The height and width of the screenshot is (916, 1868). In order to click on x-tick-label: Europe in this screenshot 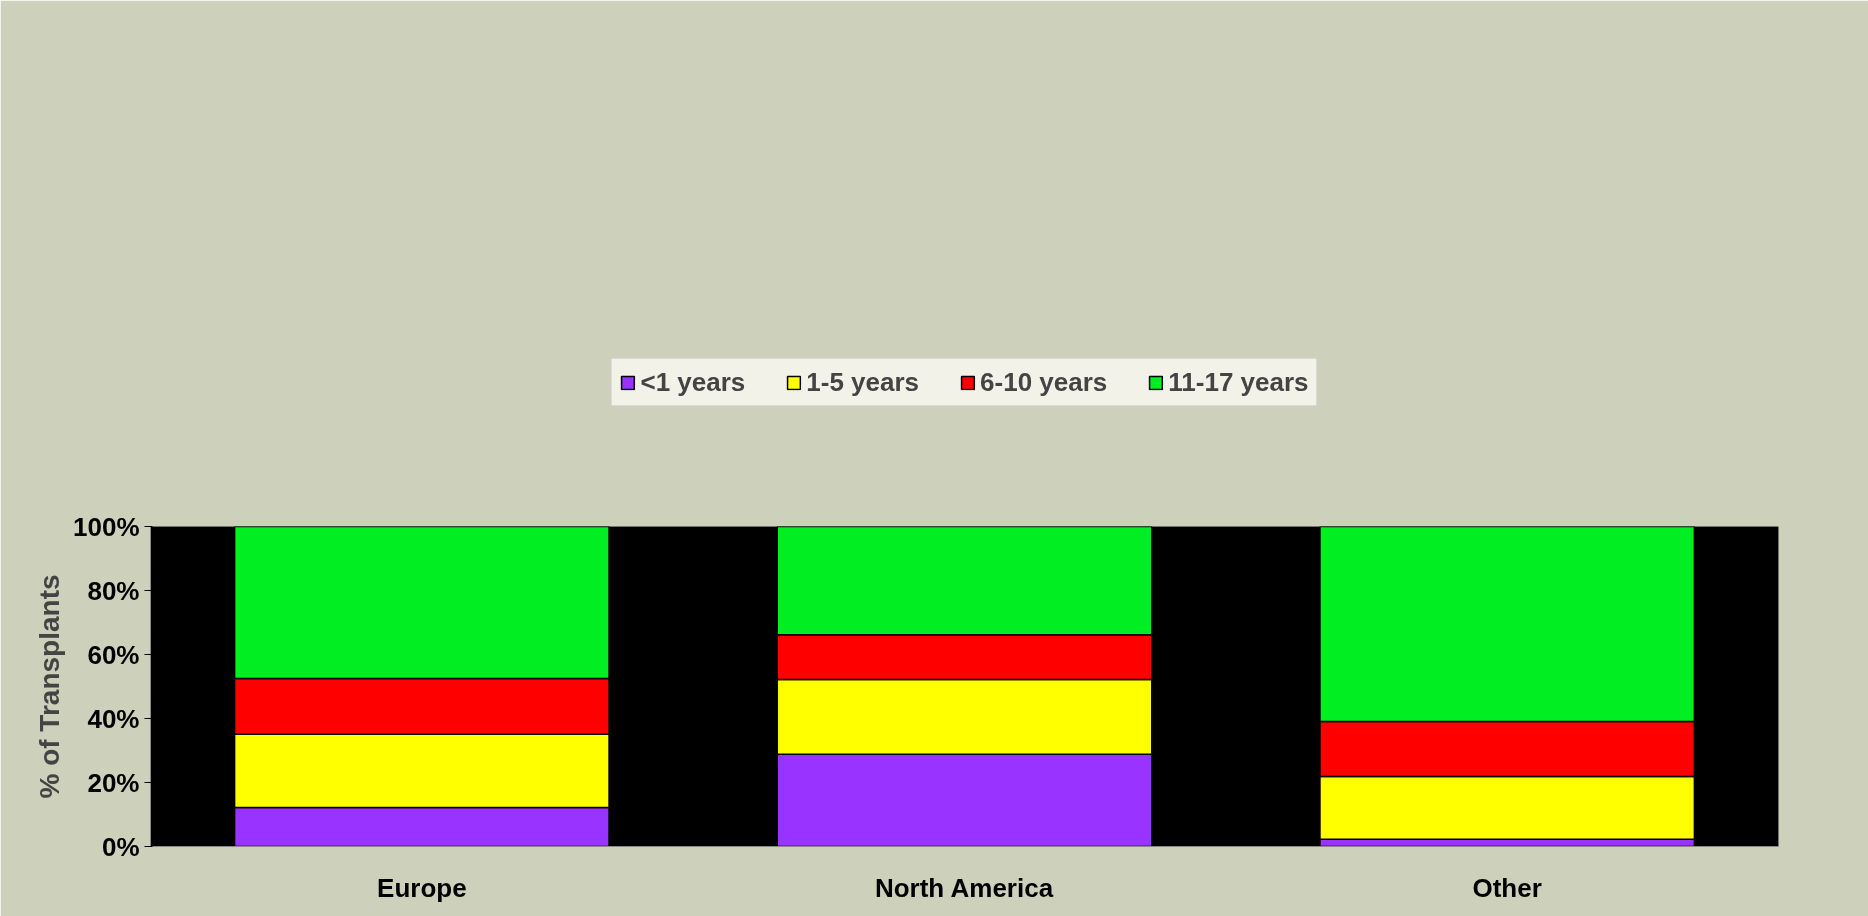, I will do `click(422, 887)`.